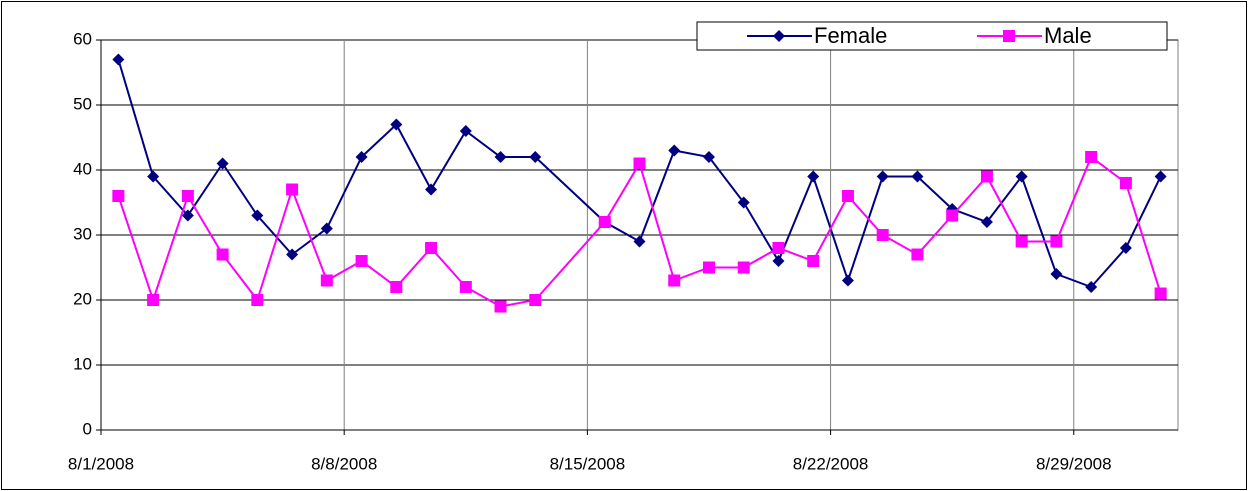  Describe the element at coordinates (82, 38) in the screenshot. I see `y-tick-label: 60` at that location.